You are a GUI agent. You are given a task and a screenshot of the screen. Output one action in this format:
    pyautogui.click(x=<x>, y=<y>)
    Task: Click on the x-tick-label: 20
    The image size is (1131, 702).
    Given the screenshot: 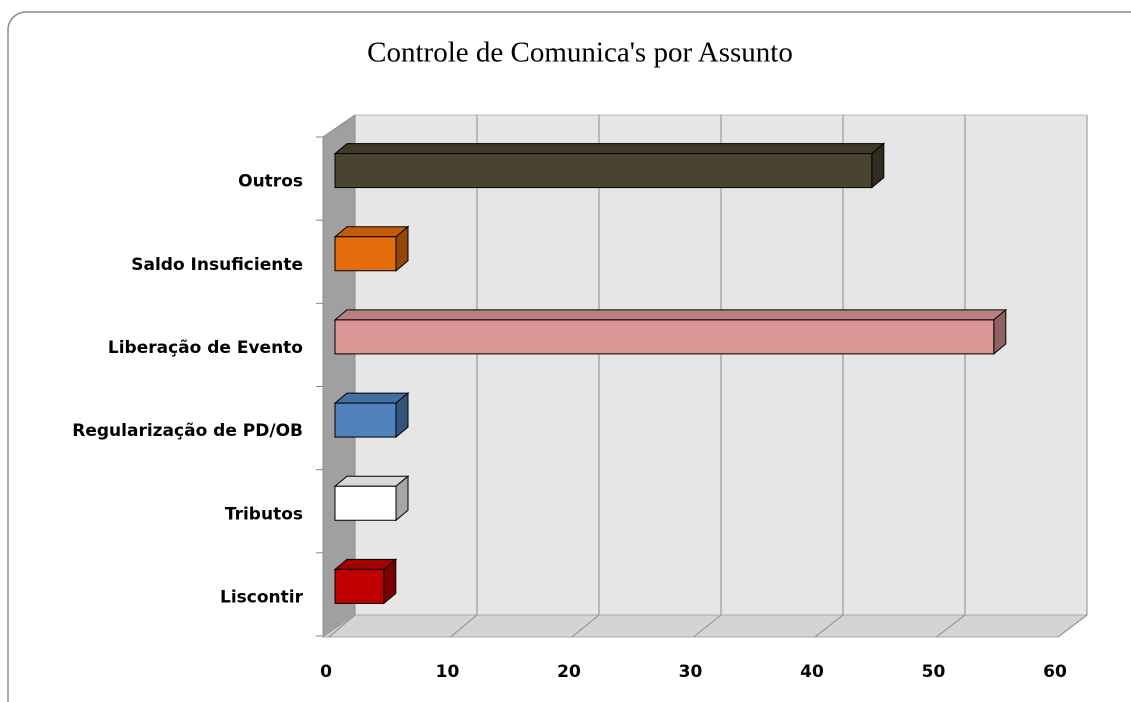 What is the action you would take?
    pyautogui.click(x=569, y=672)
    